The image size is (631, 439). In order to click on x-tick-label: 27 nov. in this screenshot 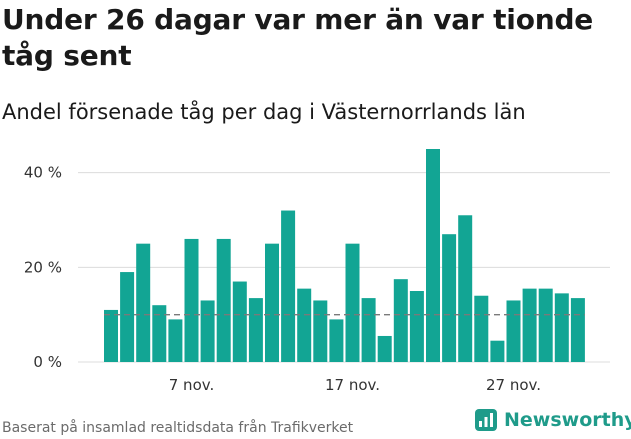, I will do `click(513, 385)`.